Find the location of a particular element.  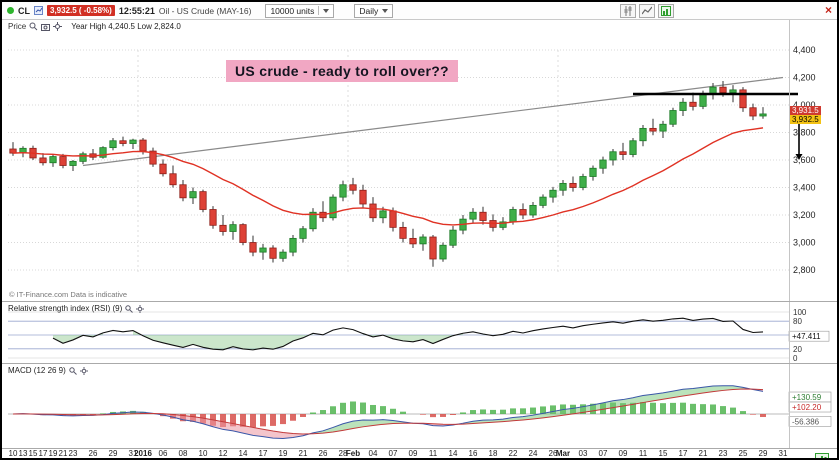

price-change-badge: 3,932.5 ( -0.58%) is located at coordinates (81, 10).